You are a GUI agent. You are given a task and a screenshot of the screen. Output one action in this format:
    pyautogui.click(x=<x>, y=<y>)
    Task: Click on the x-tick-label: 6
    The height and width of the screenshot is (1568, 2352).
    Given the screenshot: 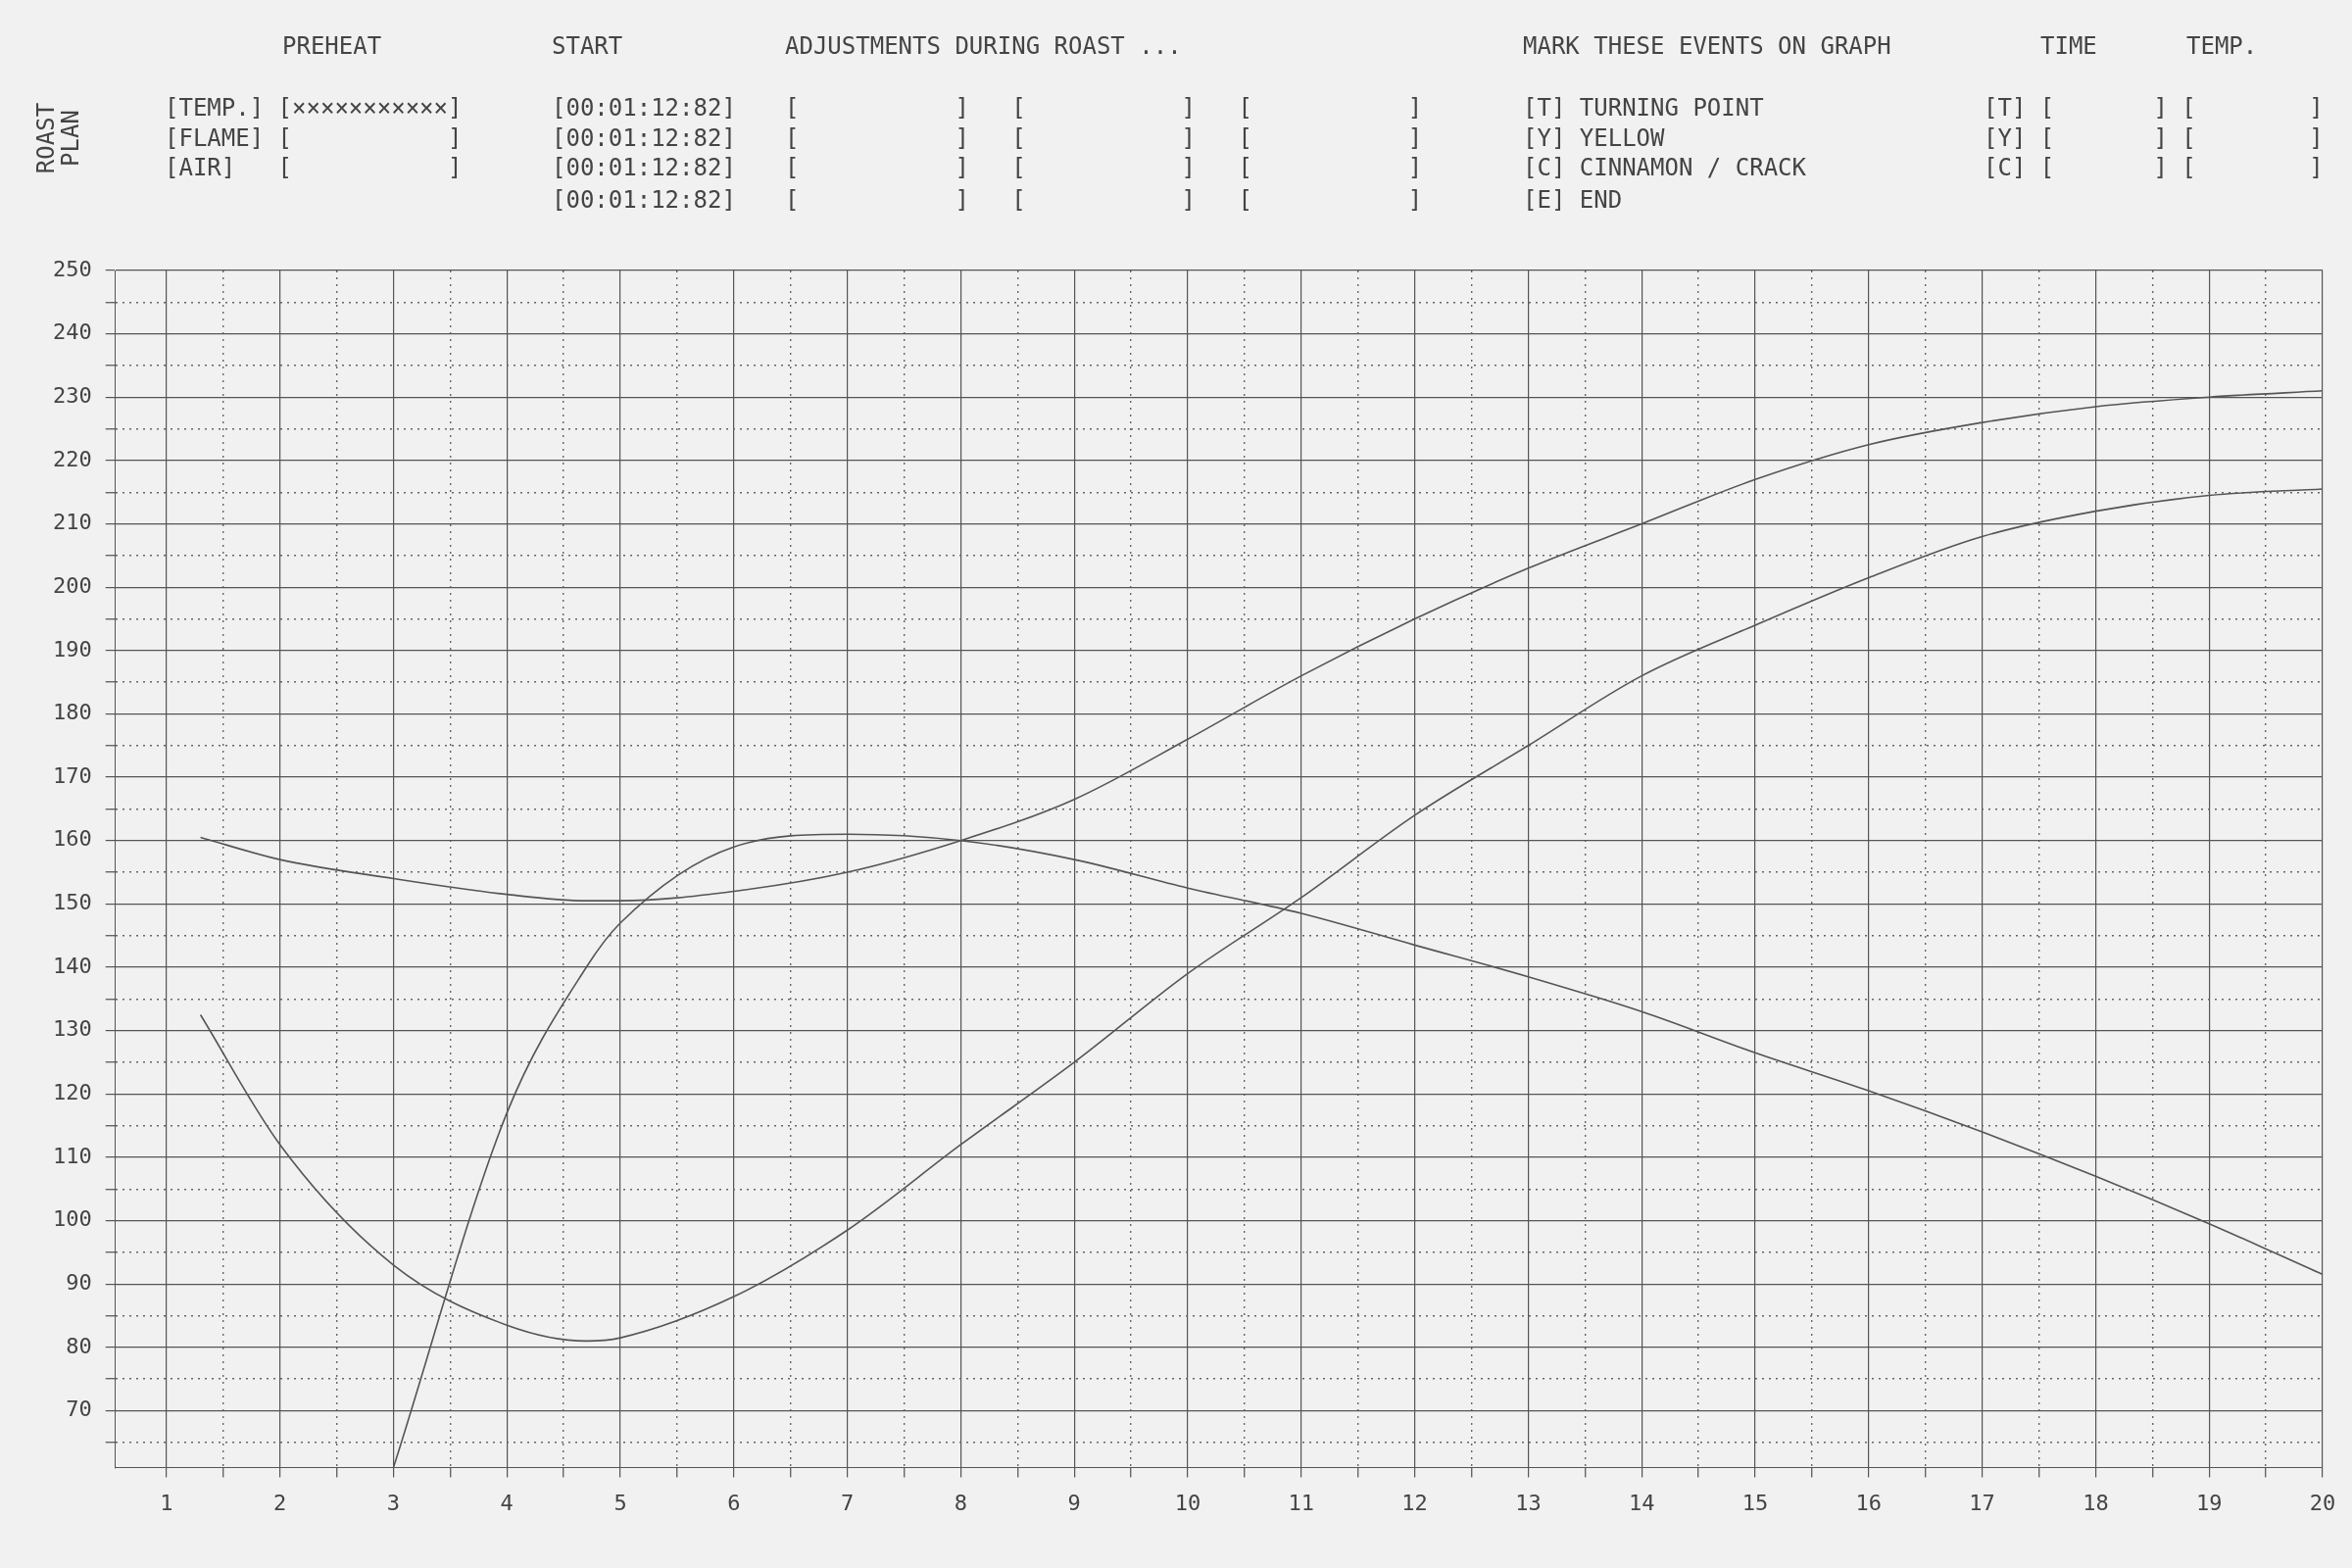 What is the action you would take?
    pyautogui.click(x=734, y=1502)
    